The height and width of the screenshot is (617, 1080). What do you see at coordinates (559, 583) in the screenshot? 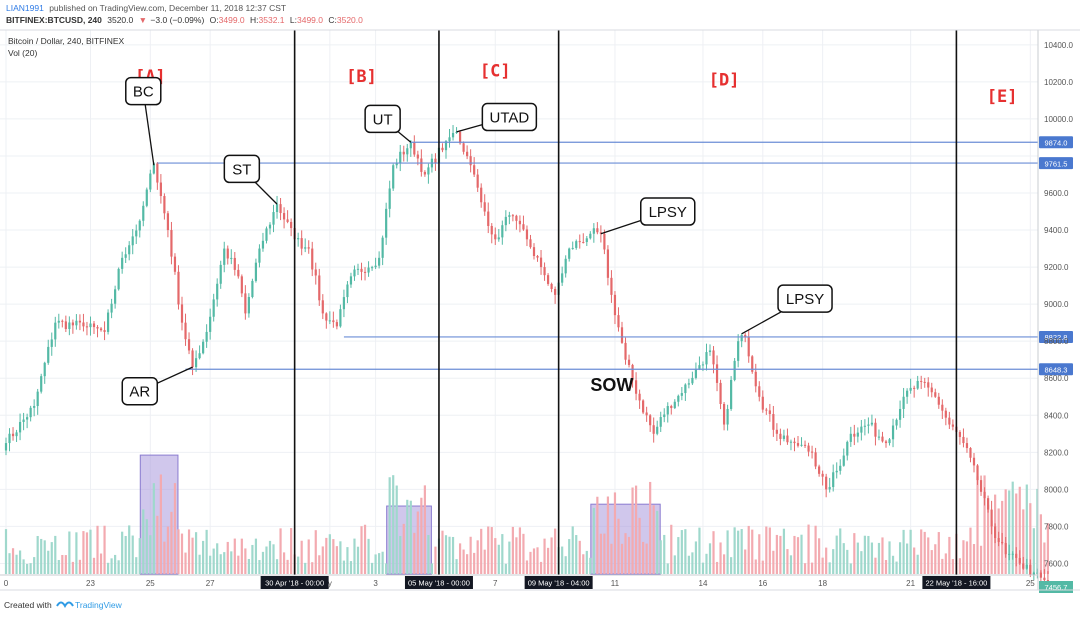
I see `date-tag-label: 09 May '18 - 04:00` at bounding box center [559, 583].